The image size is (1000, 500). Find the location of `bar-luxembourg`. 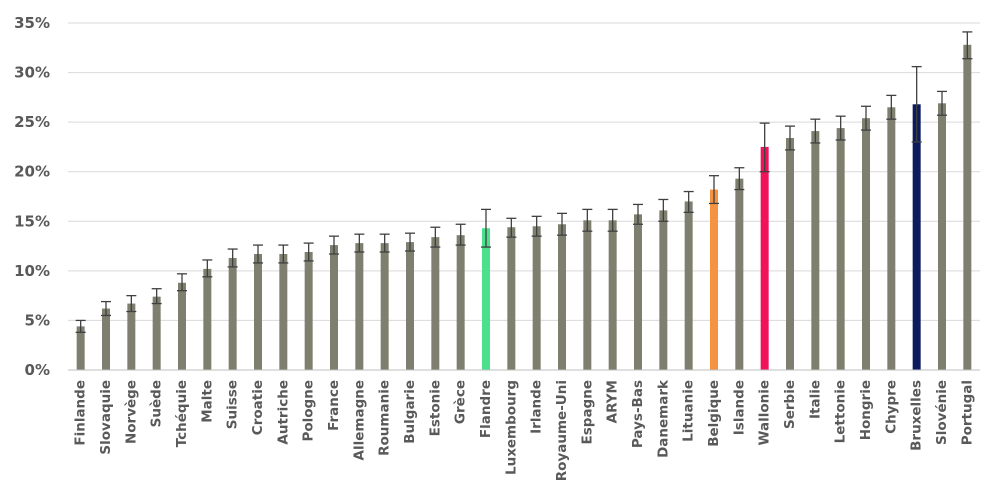

bar-luxembourg is located at coordinates (511, 298).